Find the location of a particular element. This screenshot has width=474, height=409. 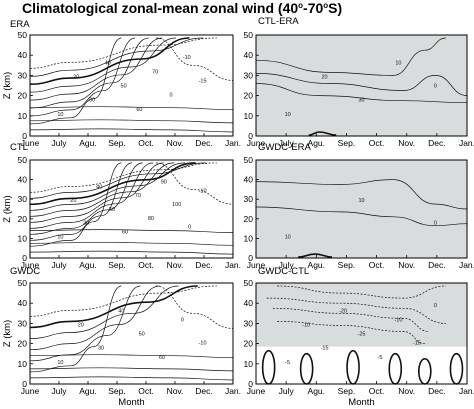

contour-label: -5 is located at coordinates (287, 363).